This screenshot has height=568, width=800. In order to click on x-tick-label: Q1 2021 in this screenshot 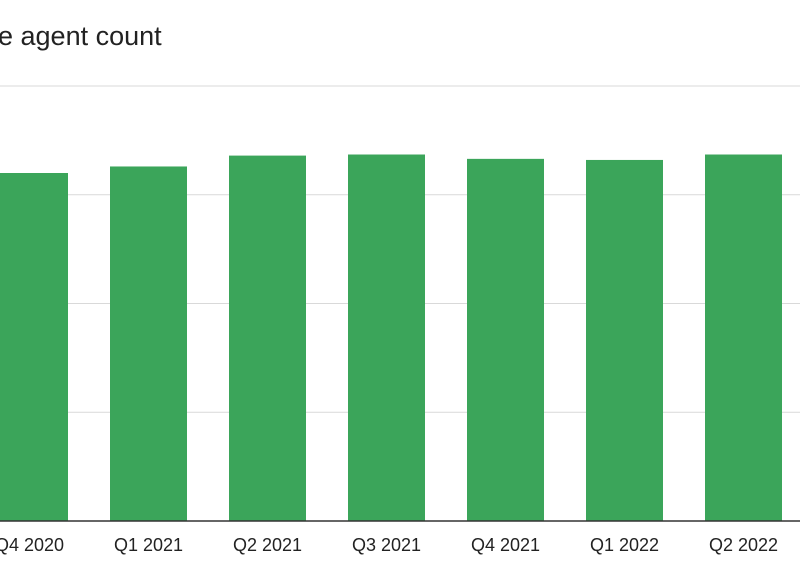, I will do `click(148, 545)`.